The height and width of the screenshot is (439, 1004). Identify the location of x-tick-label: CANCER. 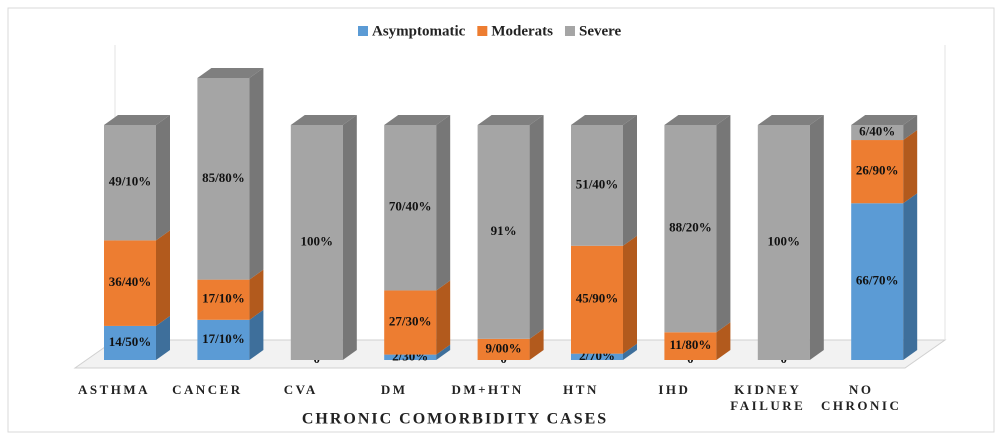
(207, 389).